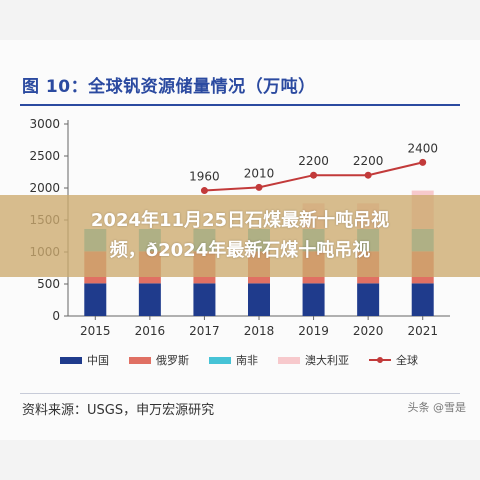 This screenshot has height=480, width=480. I want to click on y-tick-label: 500, so click(48, 284).